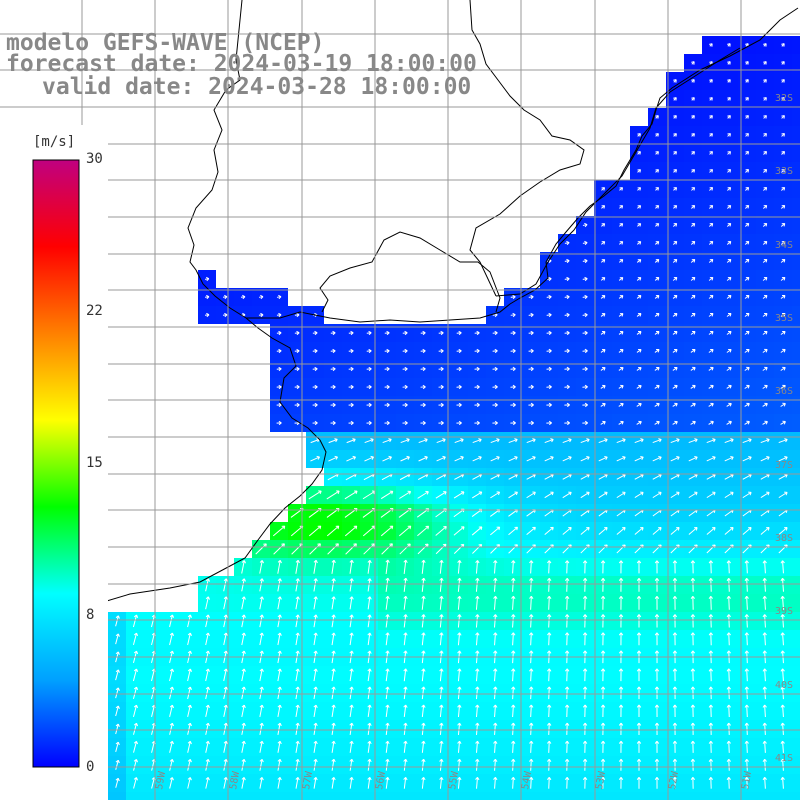  What do you see at coordinates (784, 245) in the screenshot?
I see `lat-label: 34S` at bounding box center [784, 245].